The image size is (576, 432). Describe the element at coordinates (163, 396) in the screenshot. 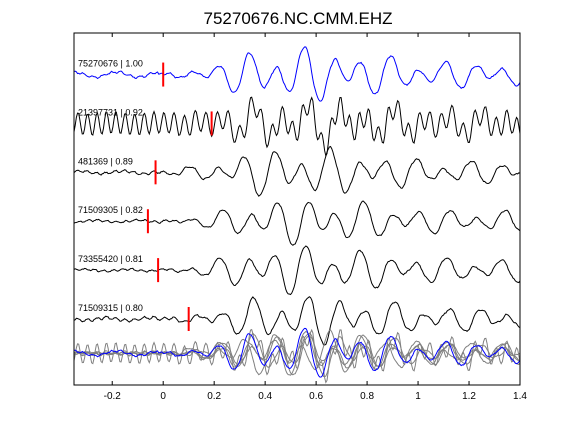

I see `x-tick-label: 0` at that location.